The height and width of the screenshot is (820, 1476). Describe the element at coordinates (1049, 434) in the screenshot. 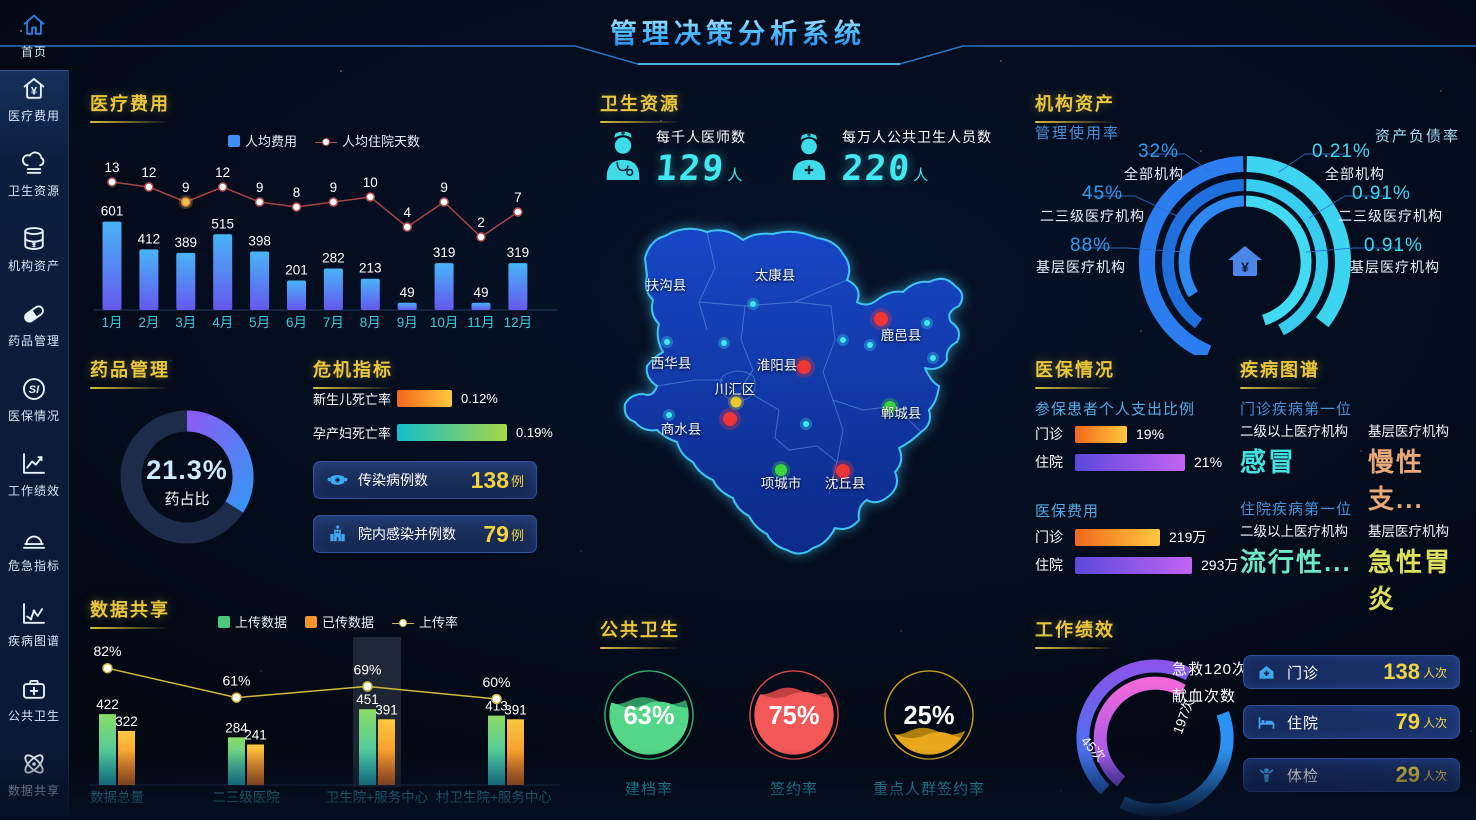

I see `insurance-row-label: 门诊` at that location.